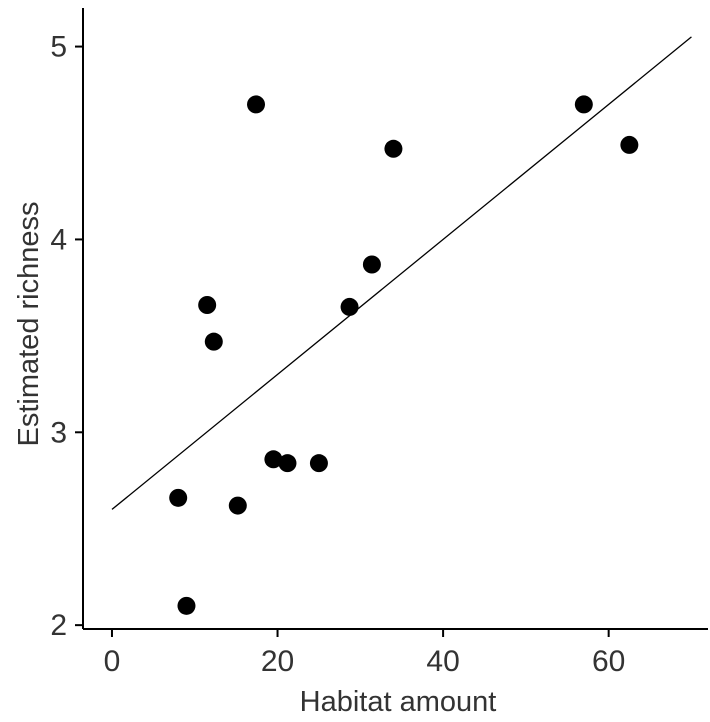  Describe the element at coordinates (364, 653) in the screenshot. I see `x-axis-ticks: 0 20 40 60` at that location.